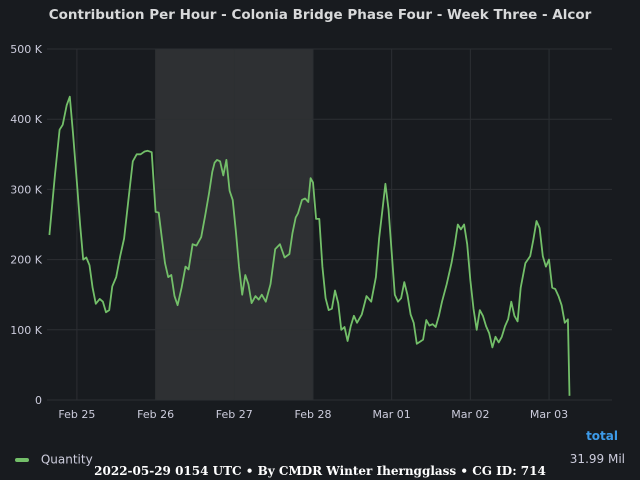 This screenshot has width=640, height=480. I want to click on x-tick-label: Mar 02, so click(470, 414).